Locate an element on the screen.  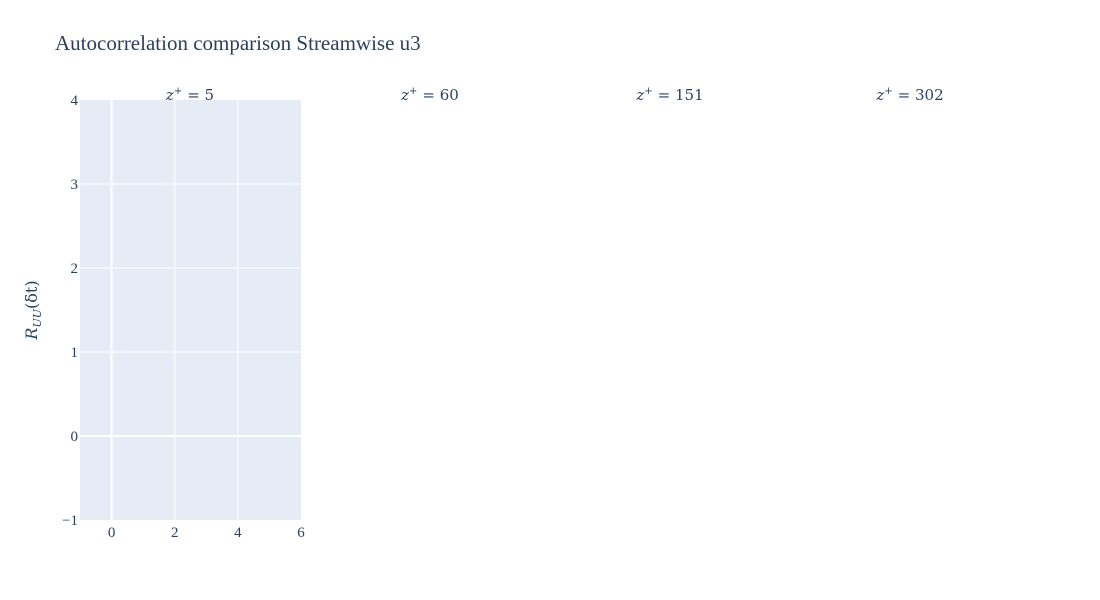
subplot-1-plot-area is located at coordinates (190, 310).